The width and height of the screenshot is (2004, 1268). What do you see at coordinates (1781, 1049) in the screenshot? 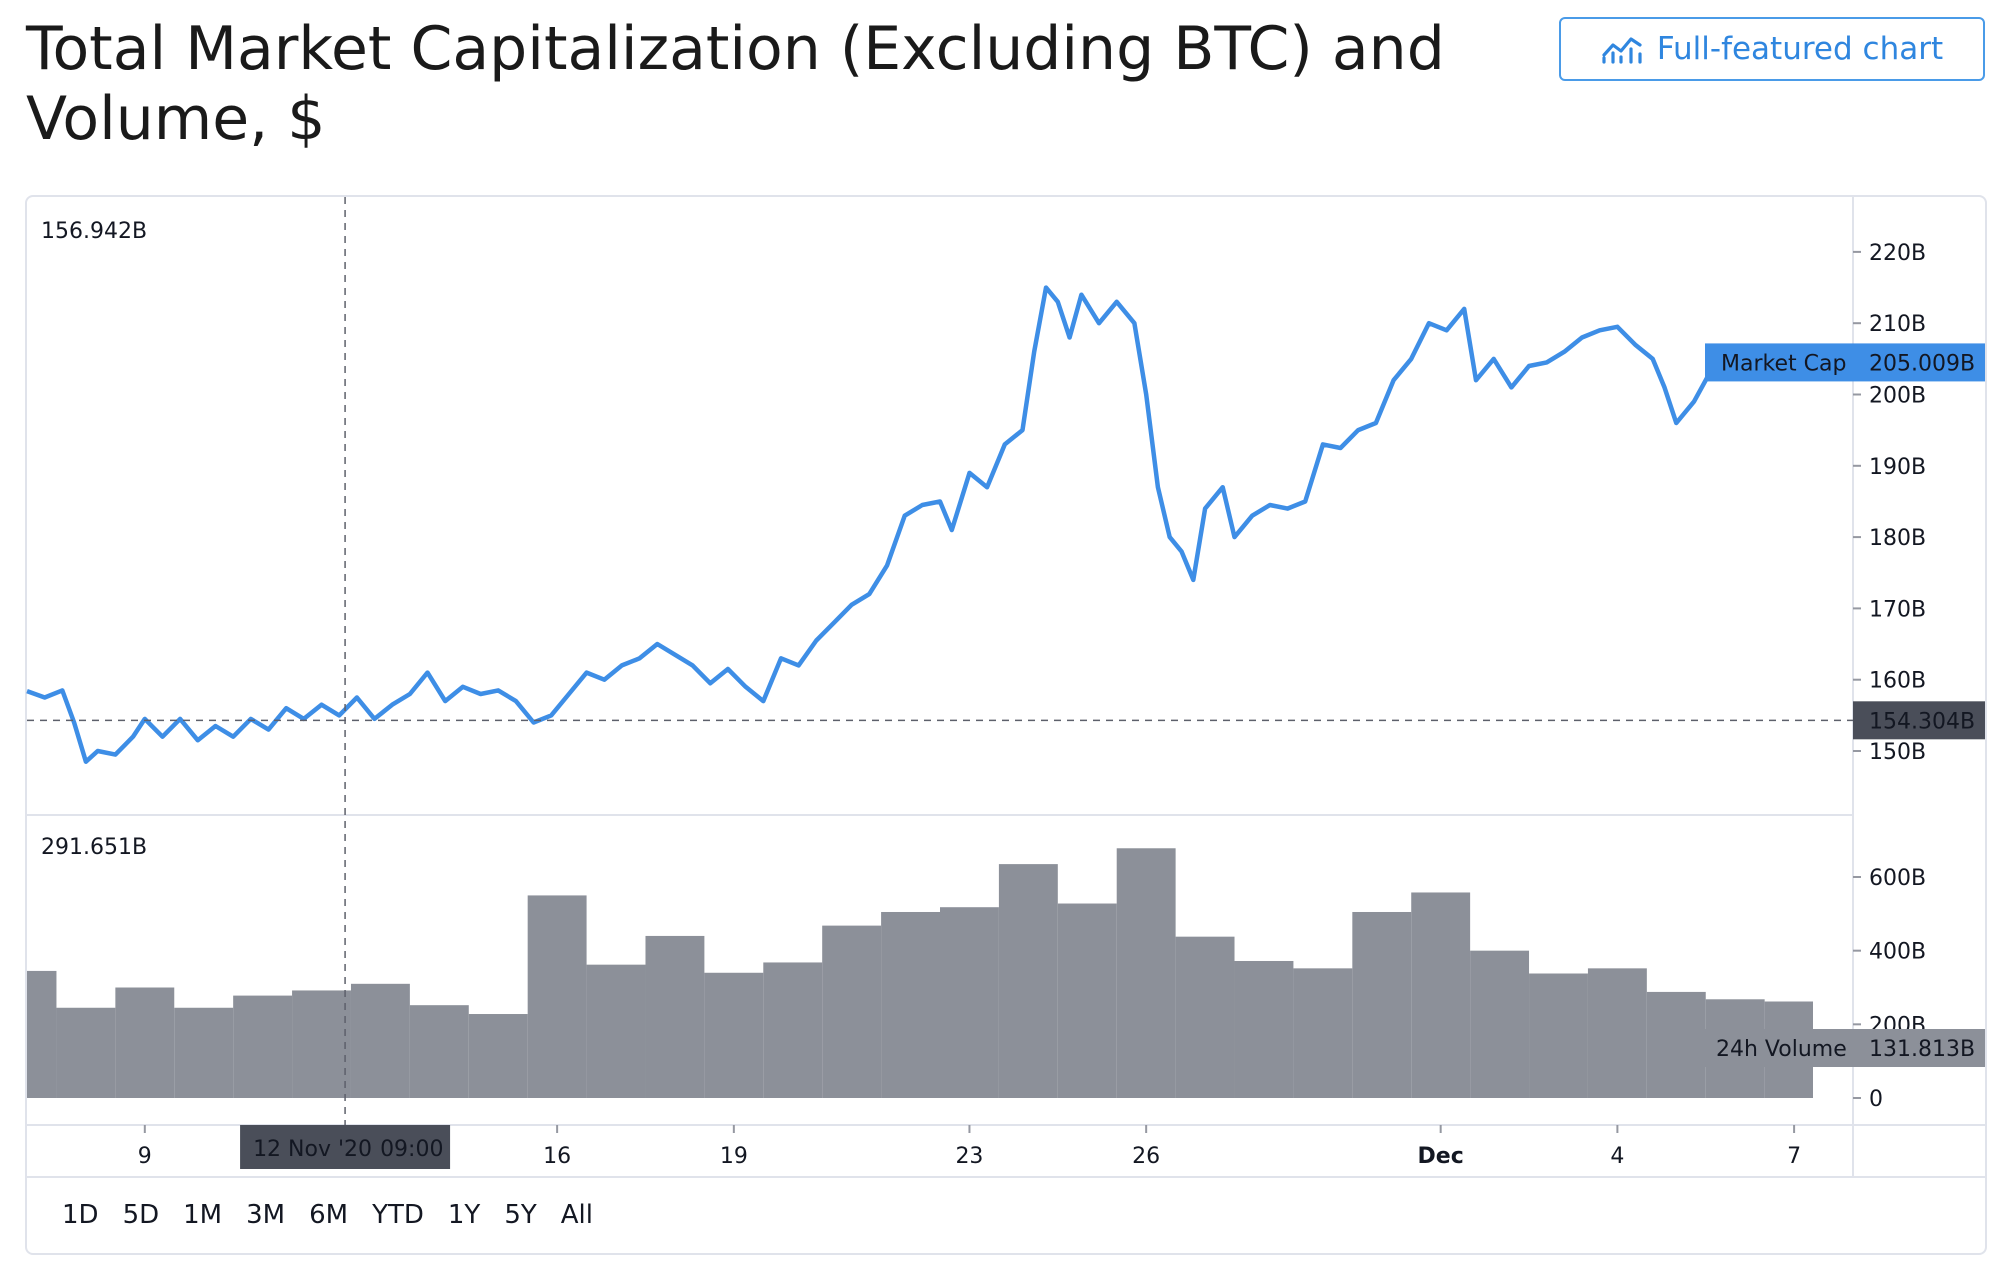
I see `volume-label: 24h Volume` at bounding box center [1781, 1049].